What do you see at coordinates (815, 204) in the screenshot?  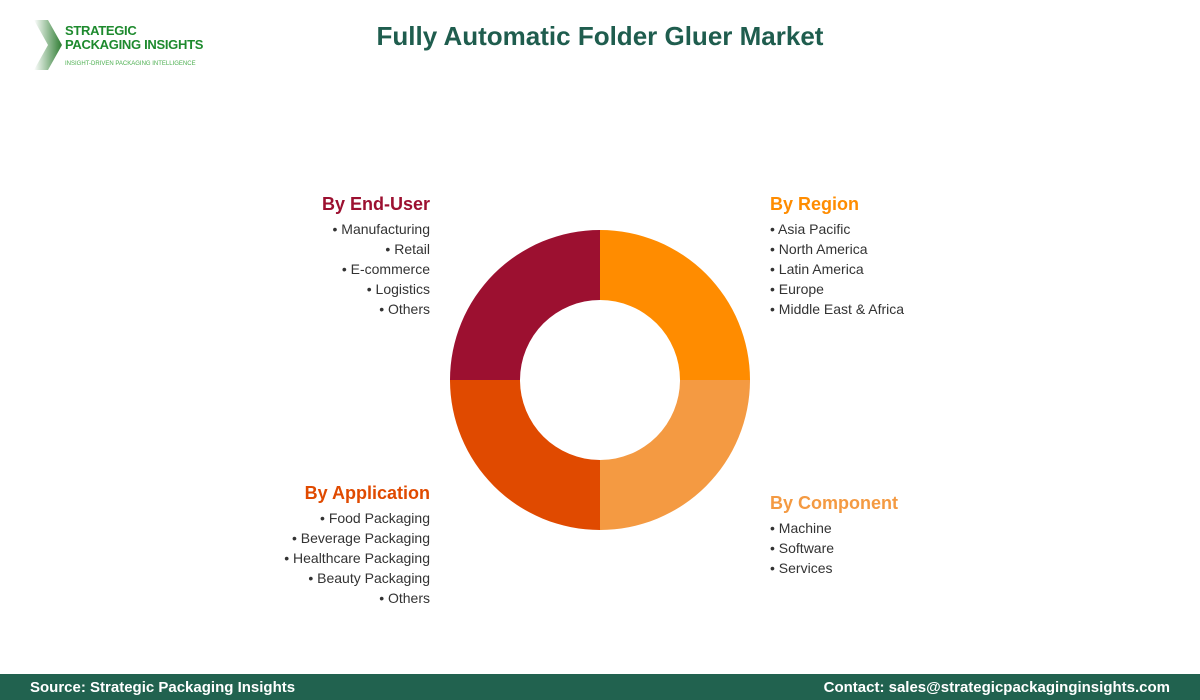 I see `segment-title: By Region` at bounding box center [815, 204].